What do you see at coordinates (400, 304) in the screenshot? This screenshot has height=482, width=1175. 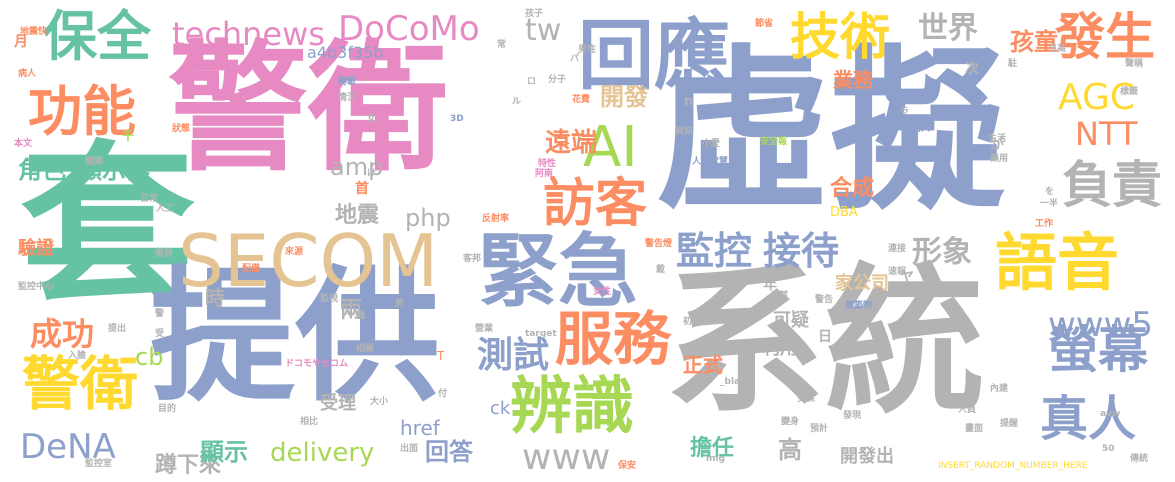 I see `word: 男` at bounding box center [400, 304].